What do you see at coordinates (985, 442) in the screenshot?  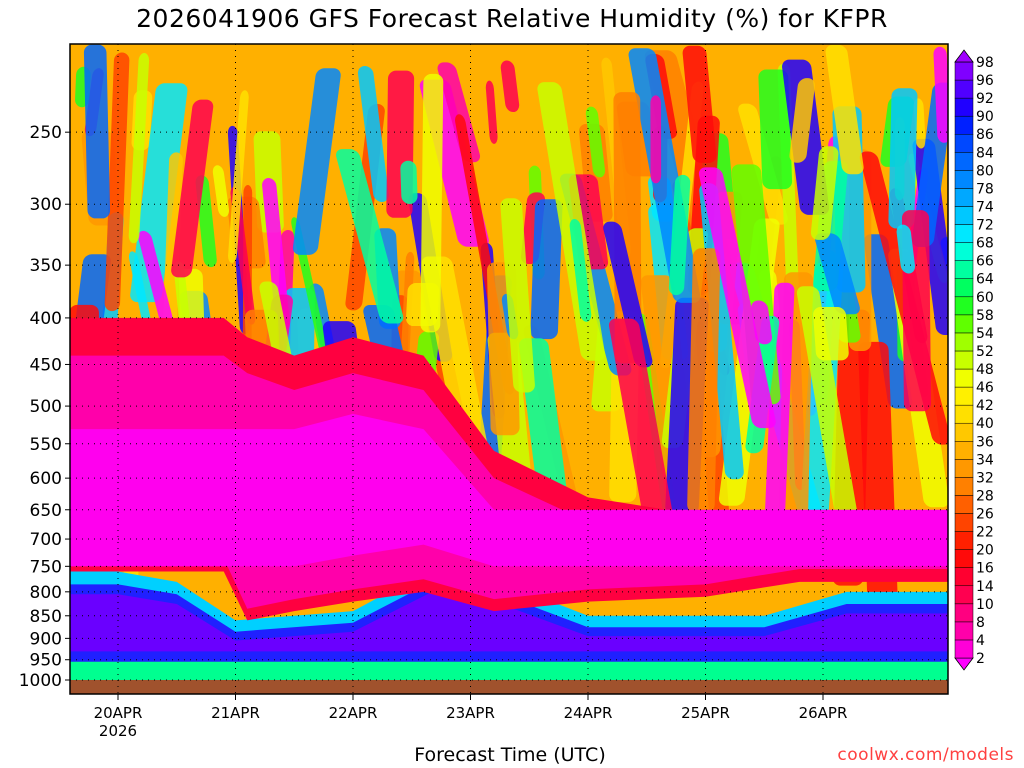 I see `colorbar-label: 36` at bounding box center [985, 442].